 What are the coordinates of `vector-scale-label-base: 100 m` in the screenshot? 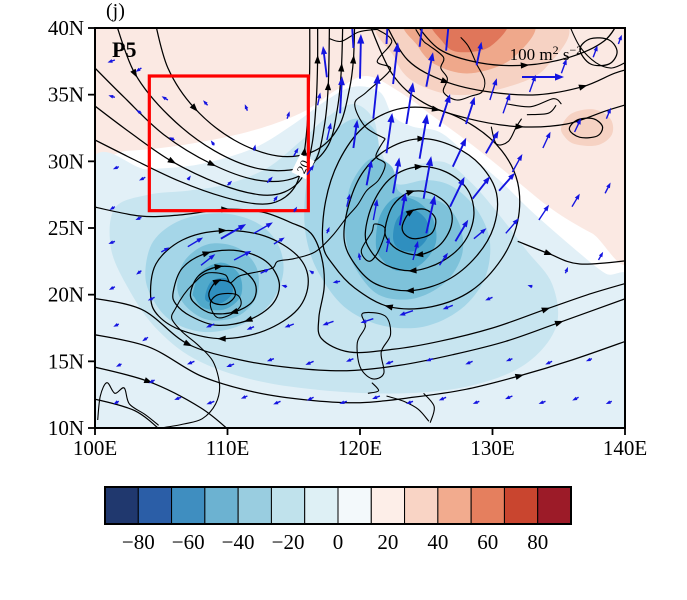 It's located at (531, 54).